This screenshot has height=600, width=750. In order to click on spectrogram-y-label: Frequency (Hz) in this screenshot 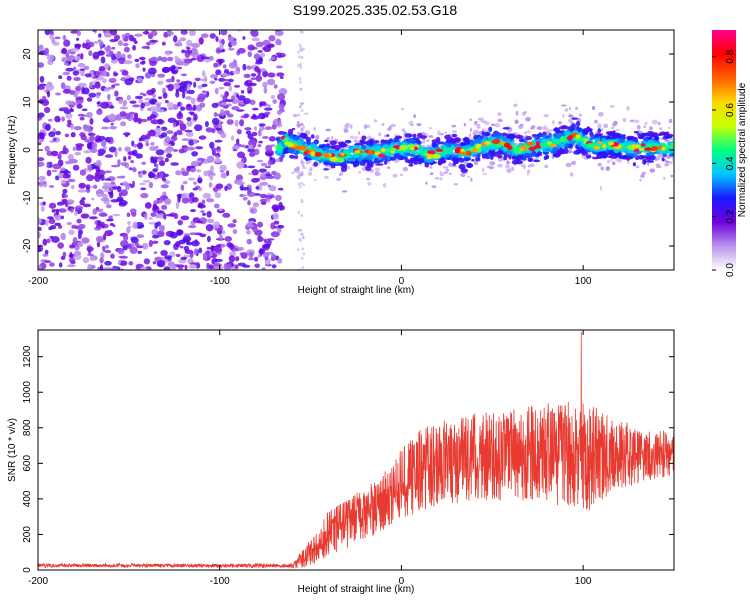, I will do `click(12, 150)`.